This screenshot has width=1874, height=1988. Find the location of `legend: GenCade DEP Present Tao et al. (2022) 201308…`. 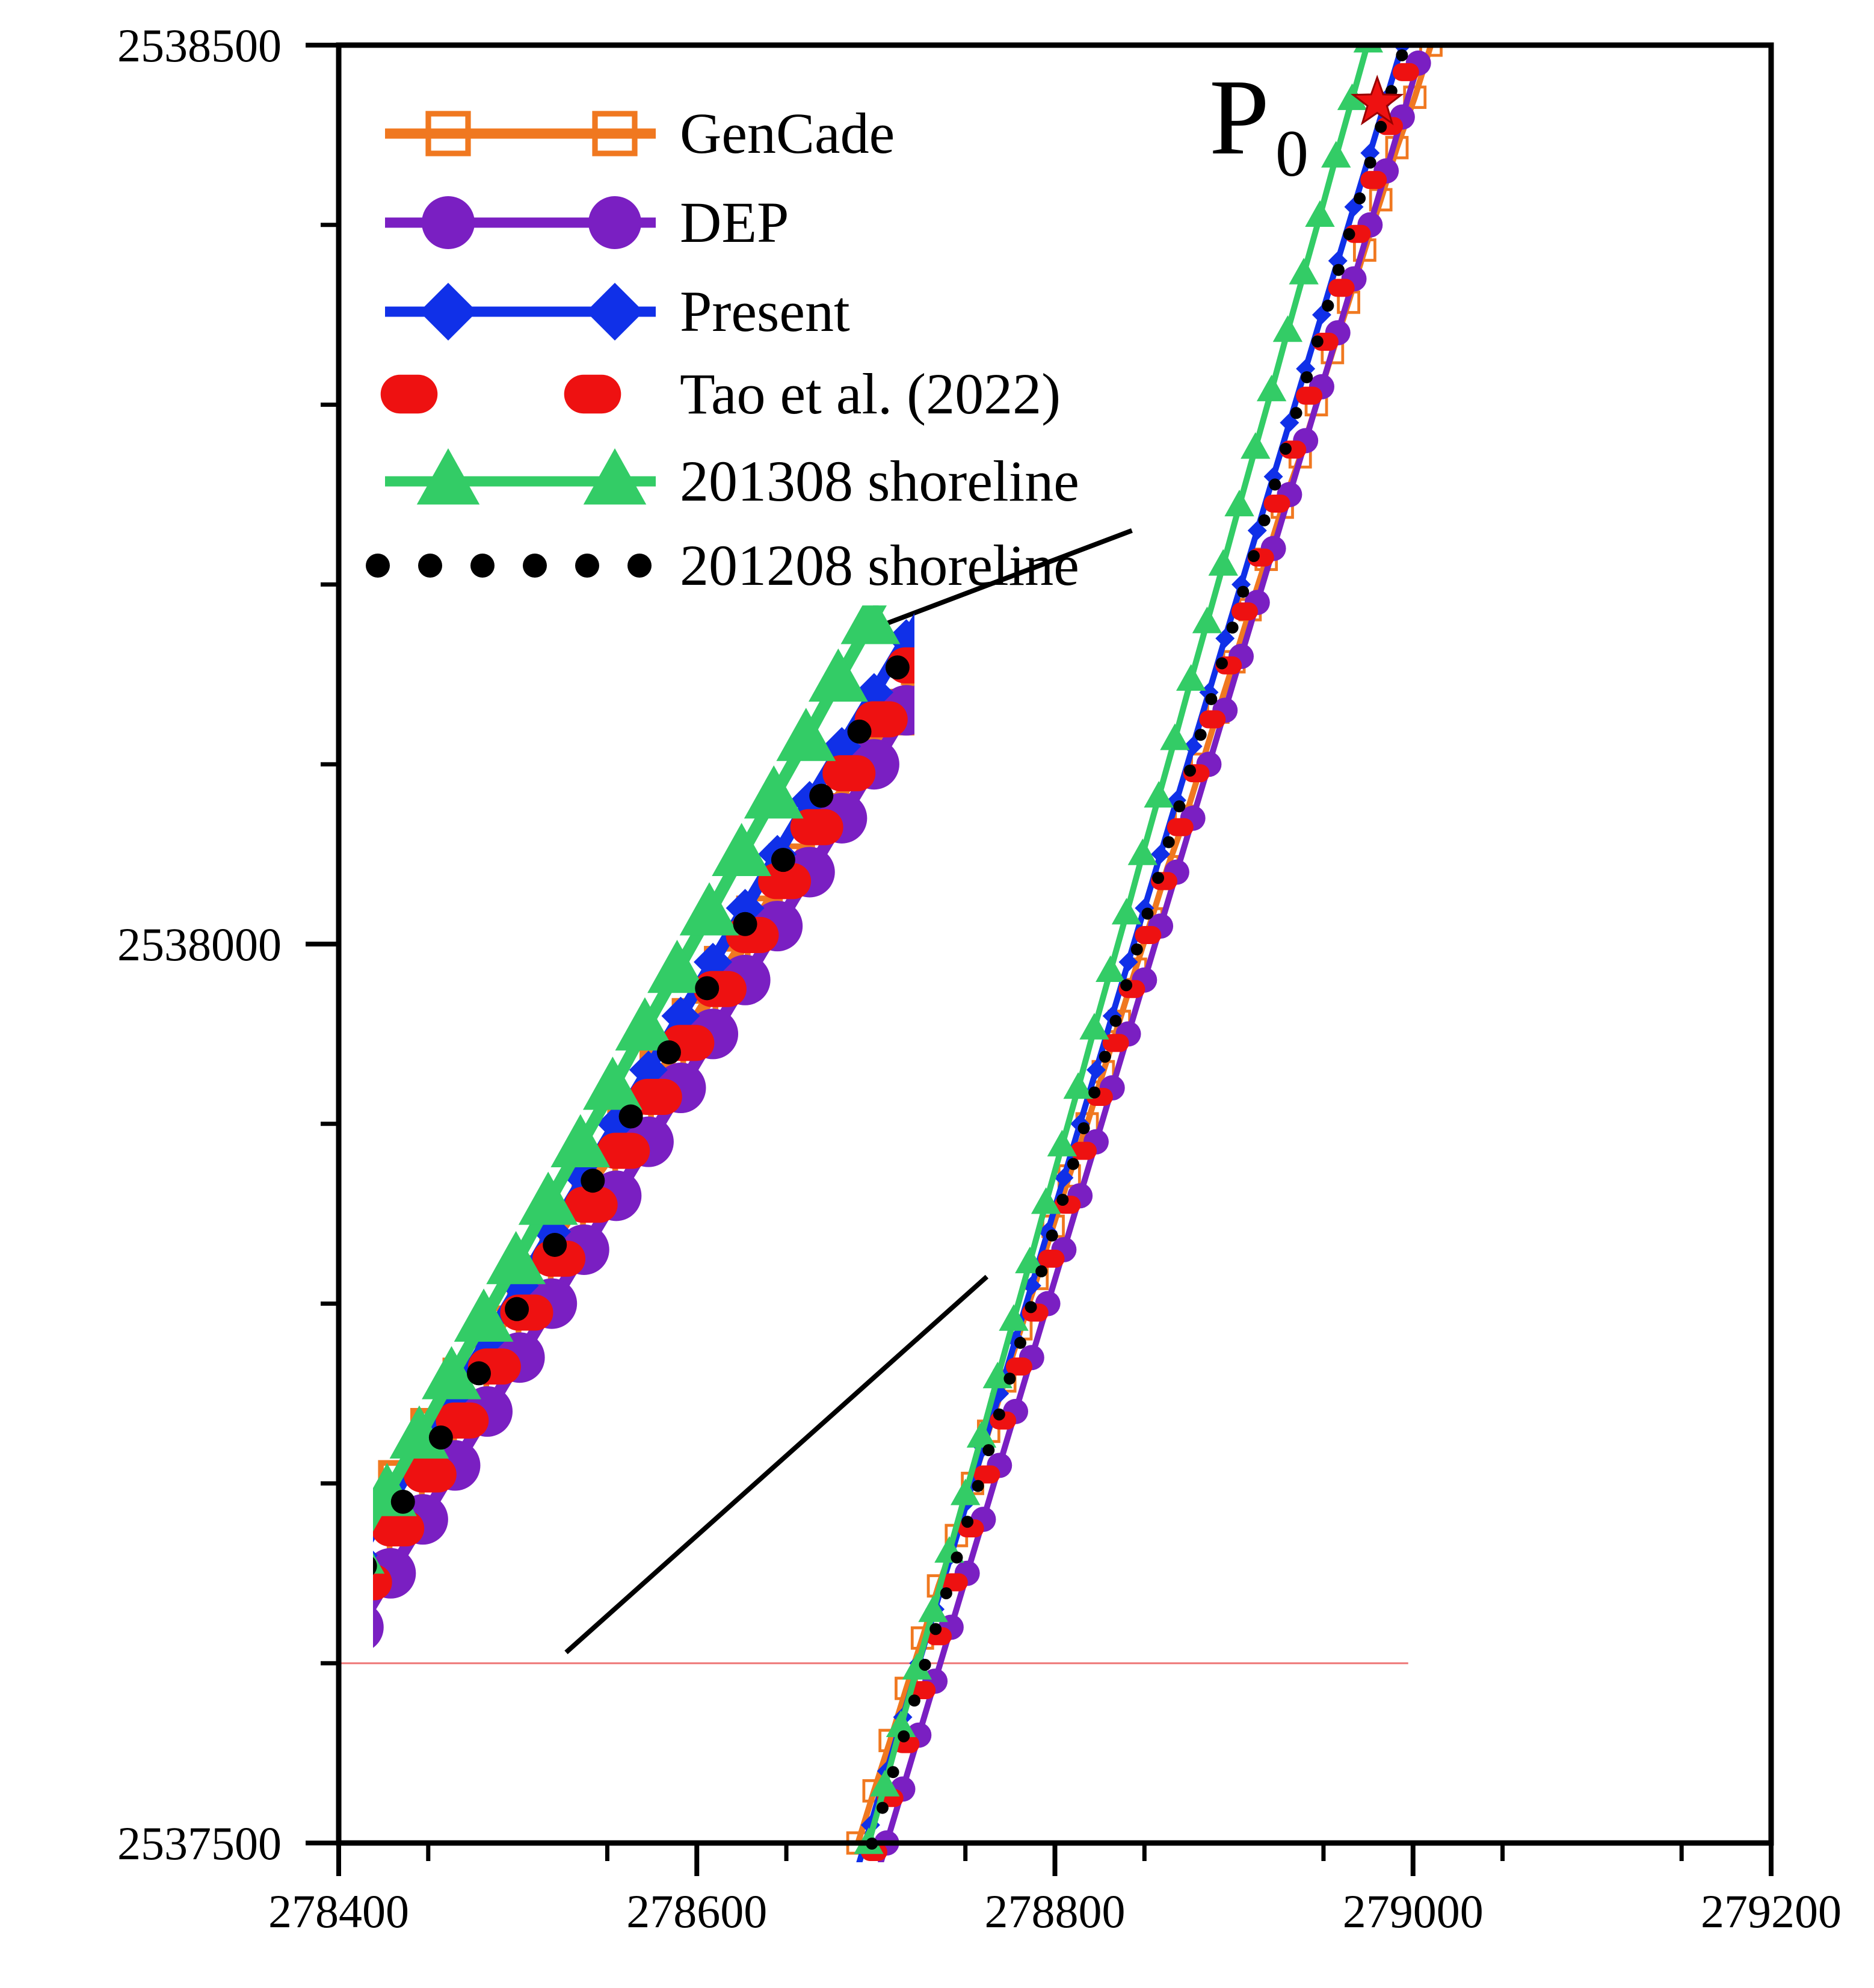

legend: GenCade DEP Present Tao et al. (2022) 201308… is located at coordinates (722, 349).